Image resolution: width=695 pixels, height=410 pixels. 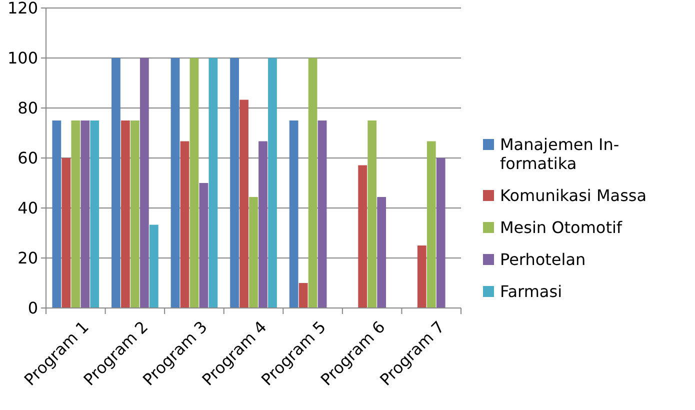 What do you see at coordinates (28, 208) in the screenshot?
I see `y-tick-label: 40` at bounding box center [28, 208].